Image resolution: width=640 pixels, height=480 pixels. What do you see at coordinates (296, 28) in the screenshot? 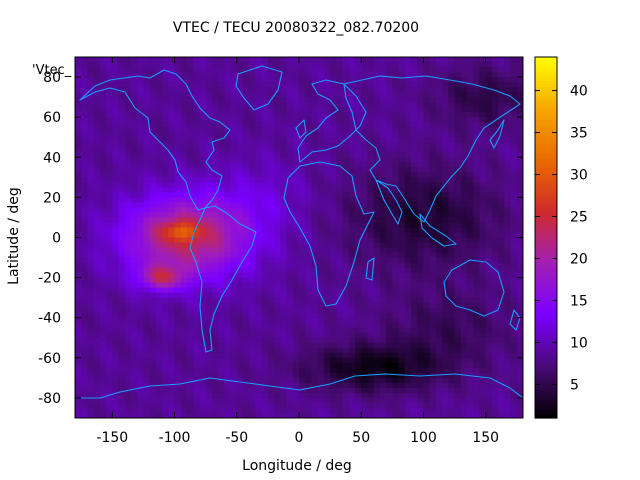
I see `chart-title: VTEC / TECU 20080322_082.70200` at bounding box center [296, 28].